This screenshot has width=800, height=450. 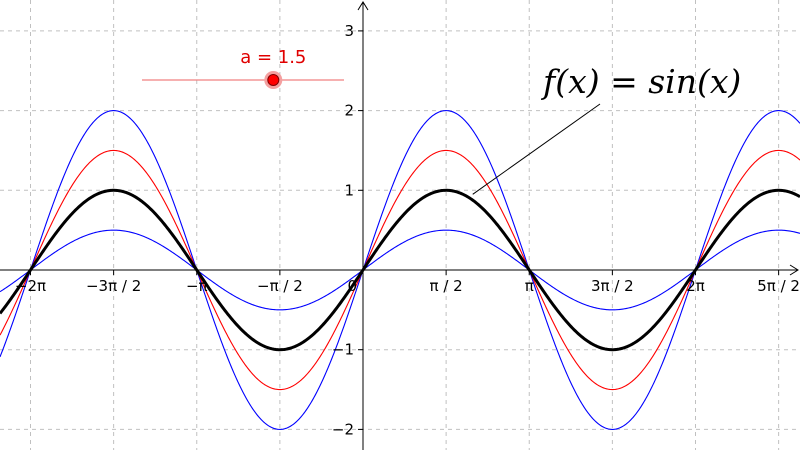 I want to click on x-tick-label: π / 2, so click(x=446, y=286).